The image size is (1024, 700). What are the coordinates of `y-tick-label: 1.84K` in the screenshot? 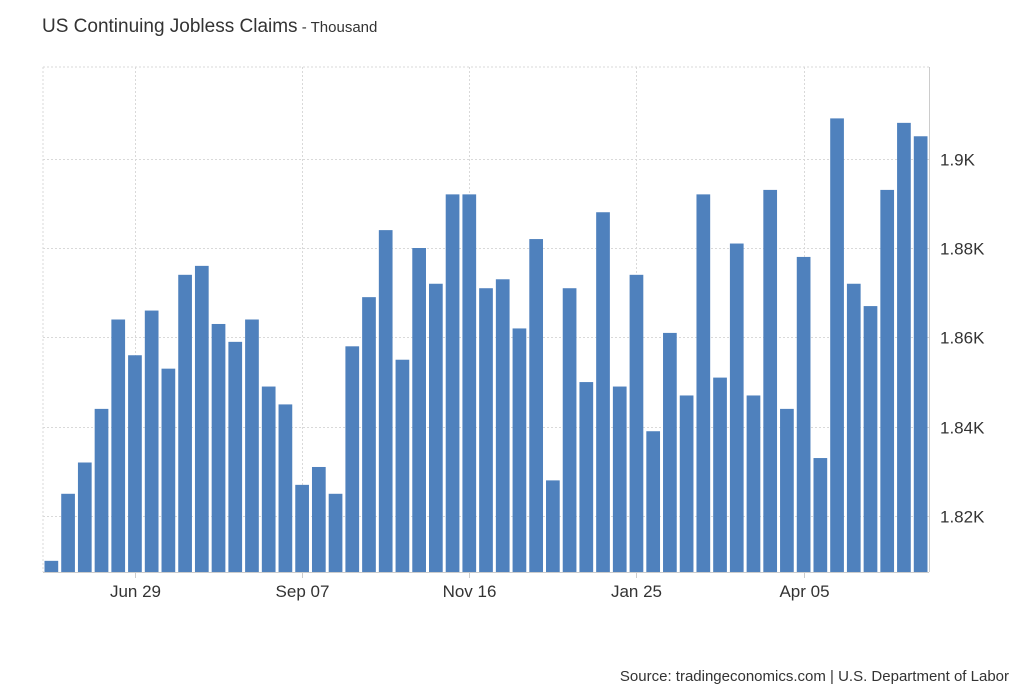 It's located at (962, 428).